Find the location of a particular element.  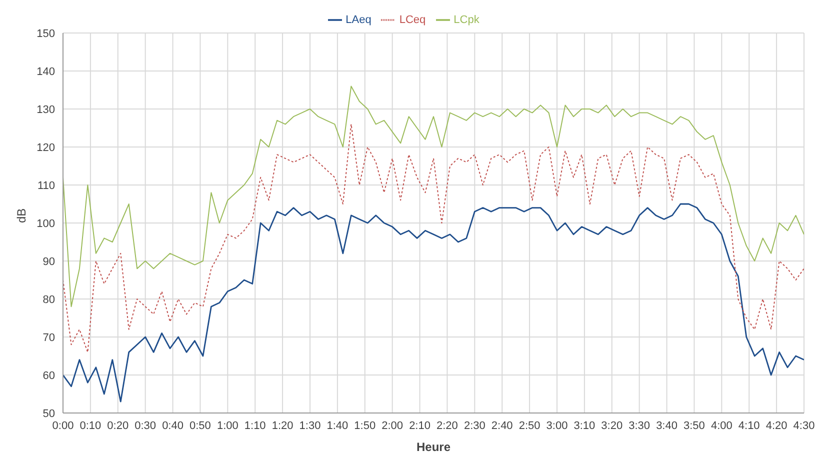

x-tick-label: 0:30 is located at coordinates (145, 426).